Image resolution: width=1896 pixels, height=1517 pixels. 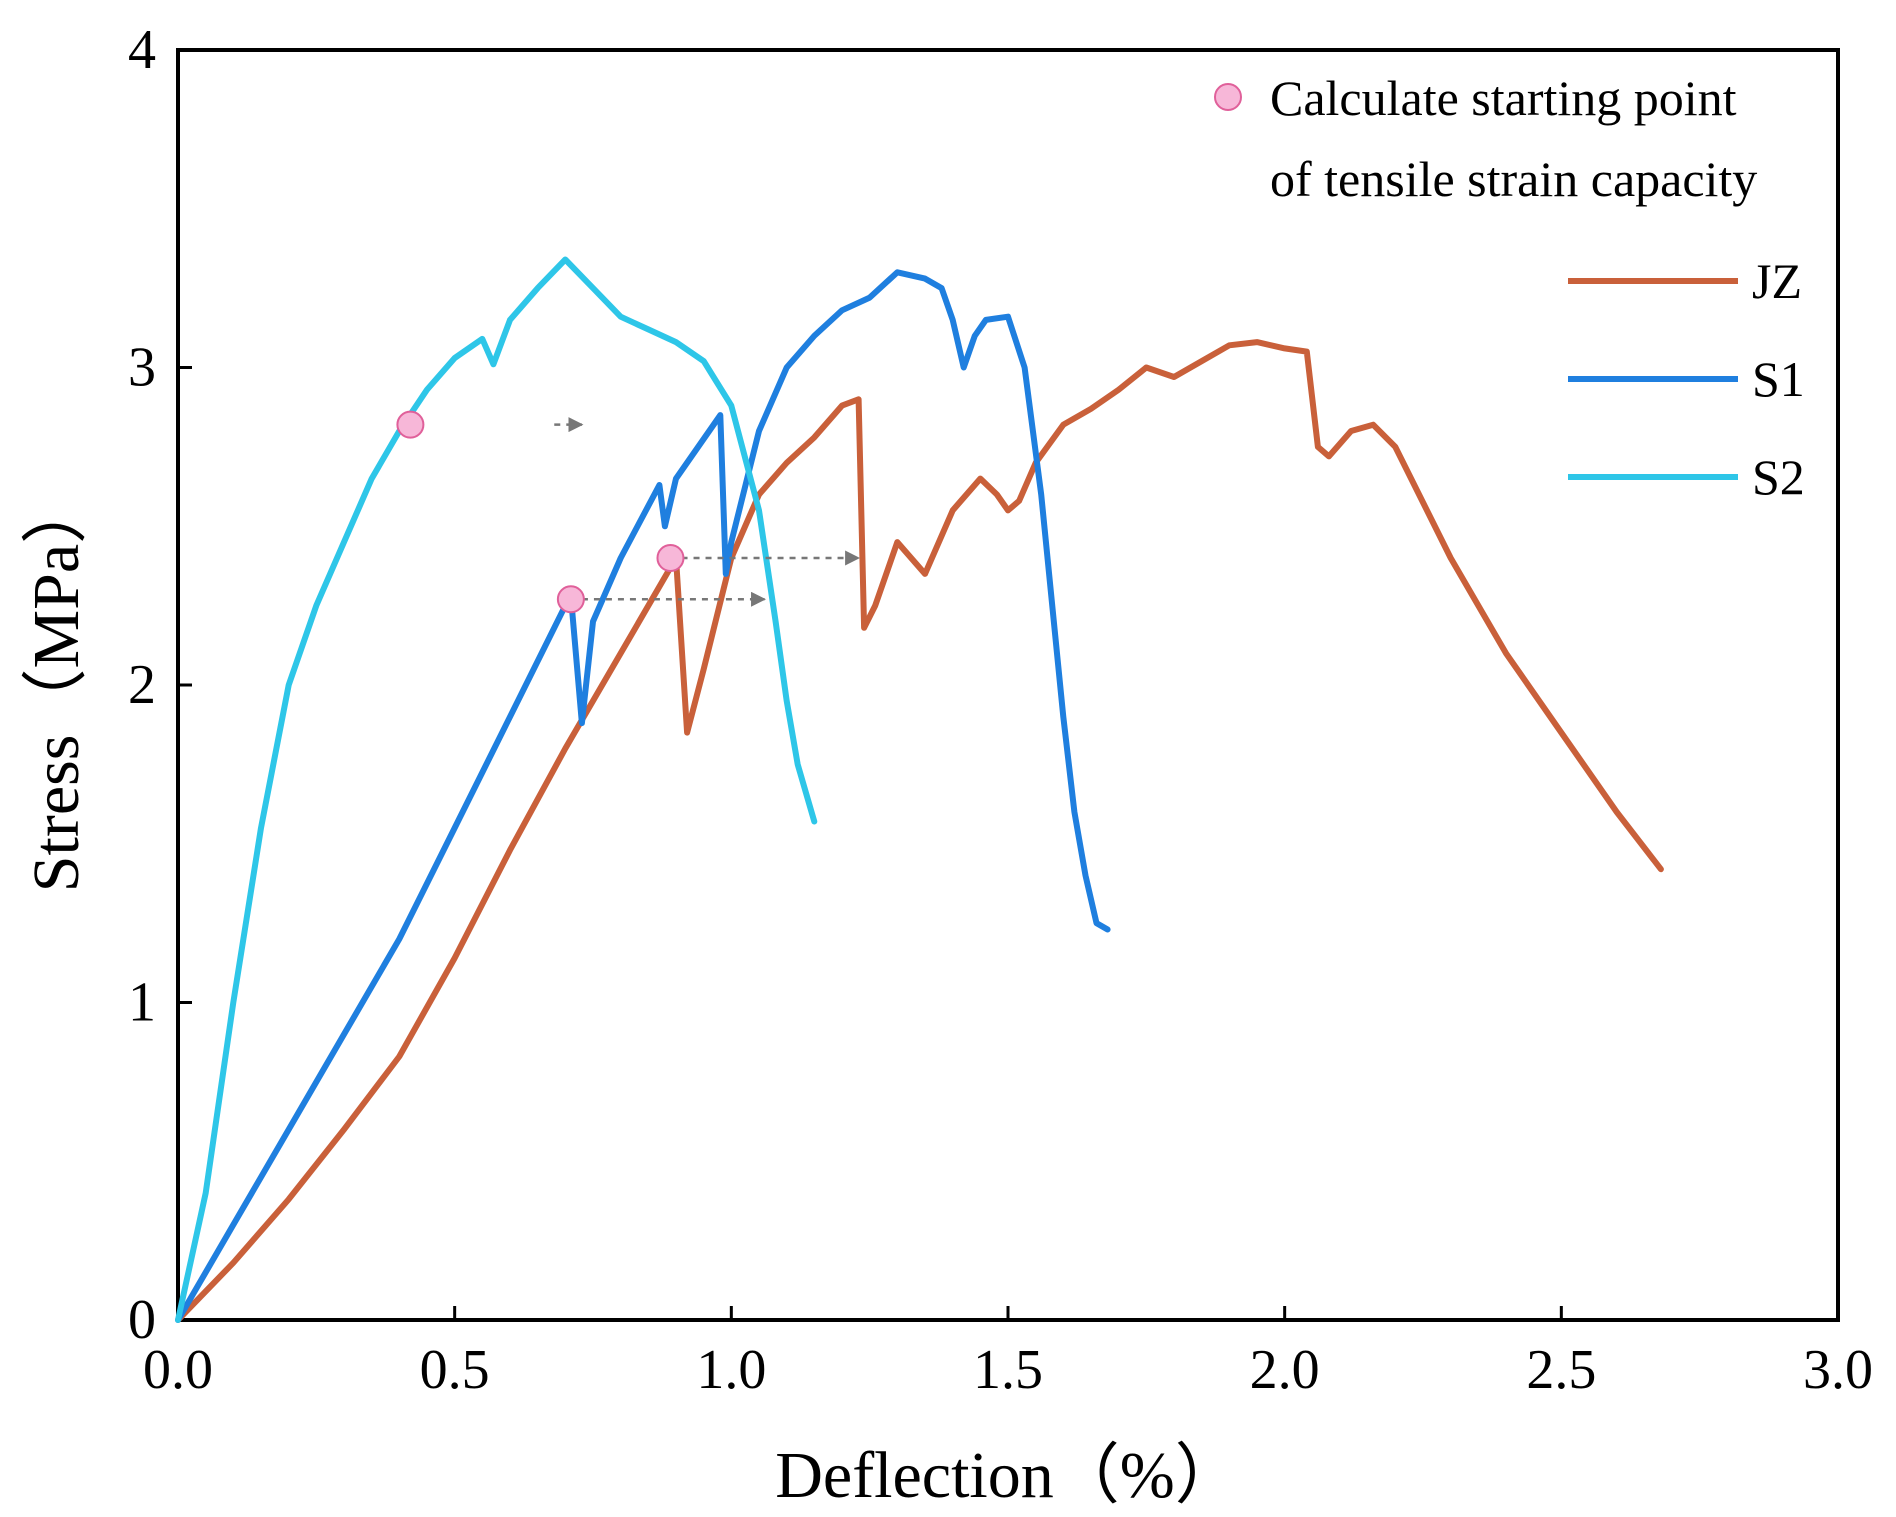 I want to click on y-tick-label: 0, so click(x=142, y=1320).